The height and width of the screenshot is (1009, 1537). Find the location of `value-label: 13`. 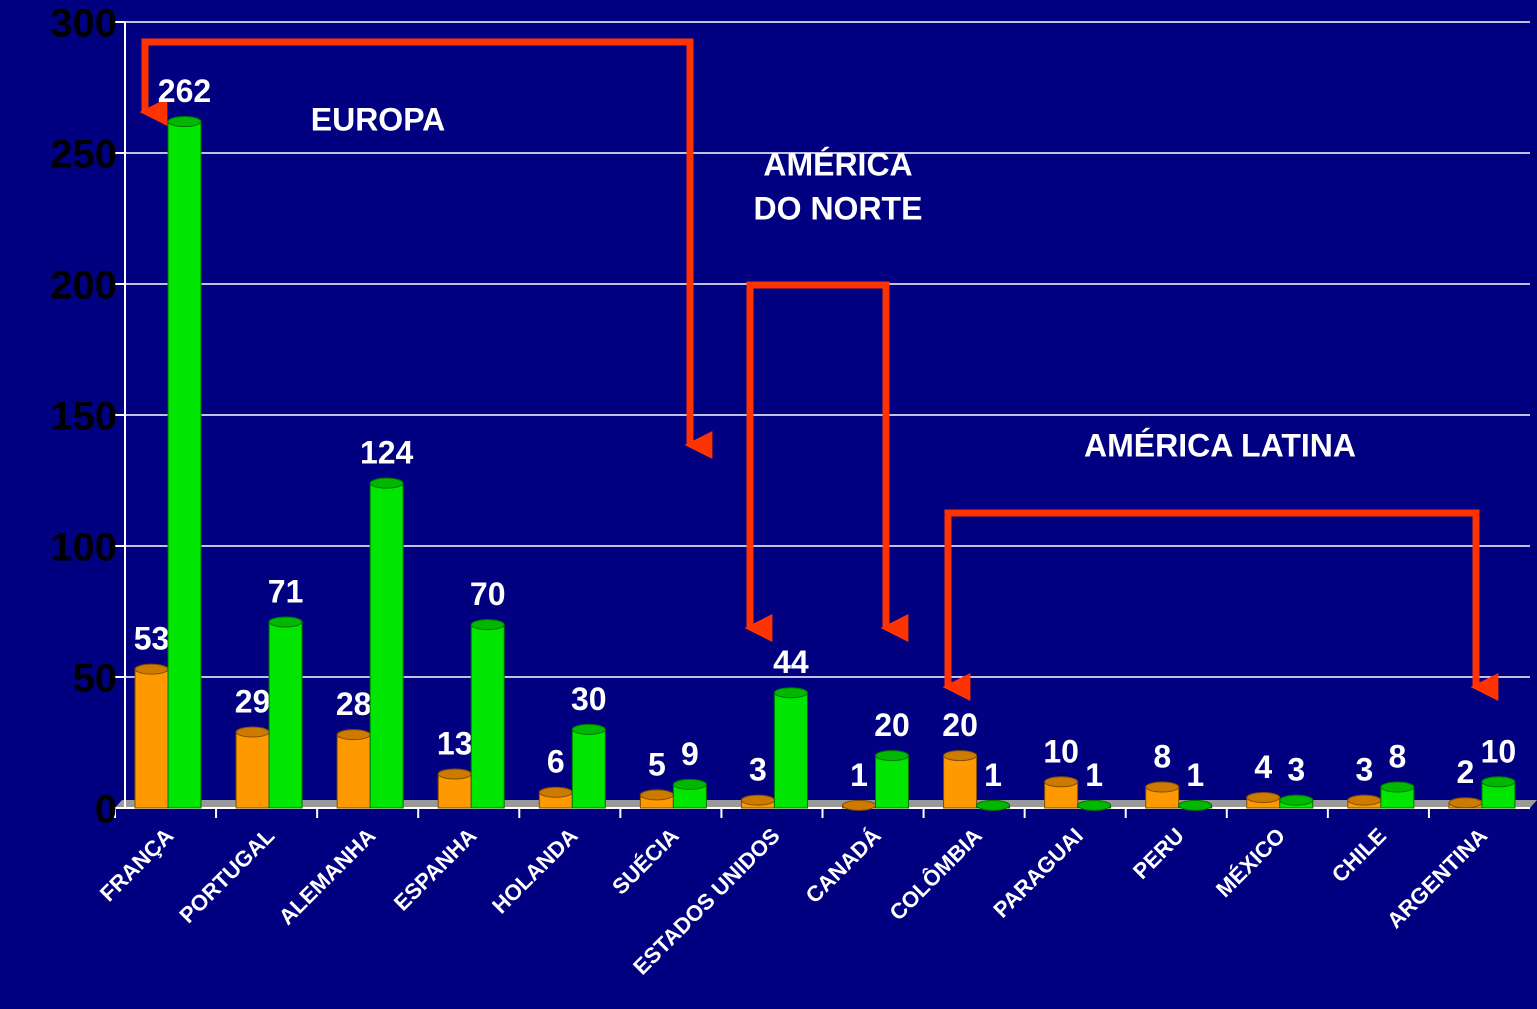

value-label: 13 is located at coordinates (455, 743).